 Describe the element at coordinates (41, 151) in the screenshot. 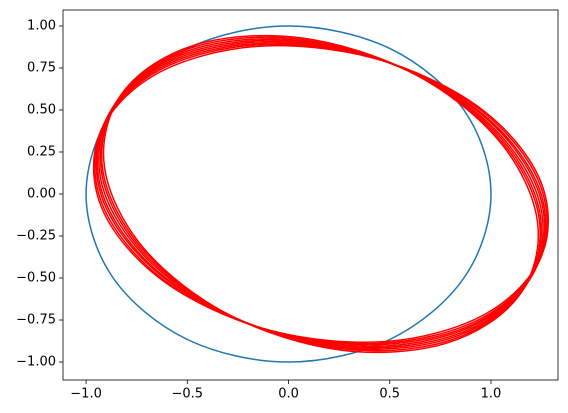

I see `y-tick-label: 0.25` at that location.